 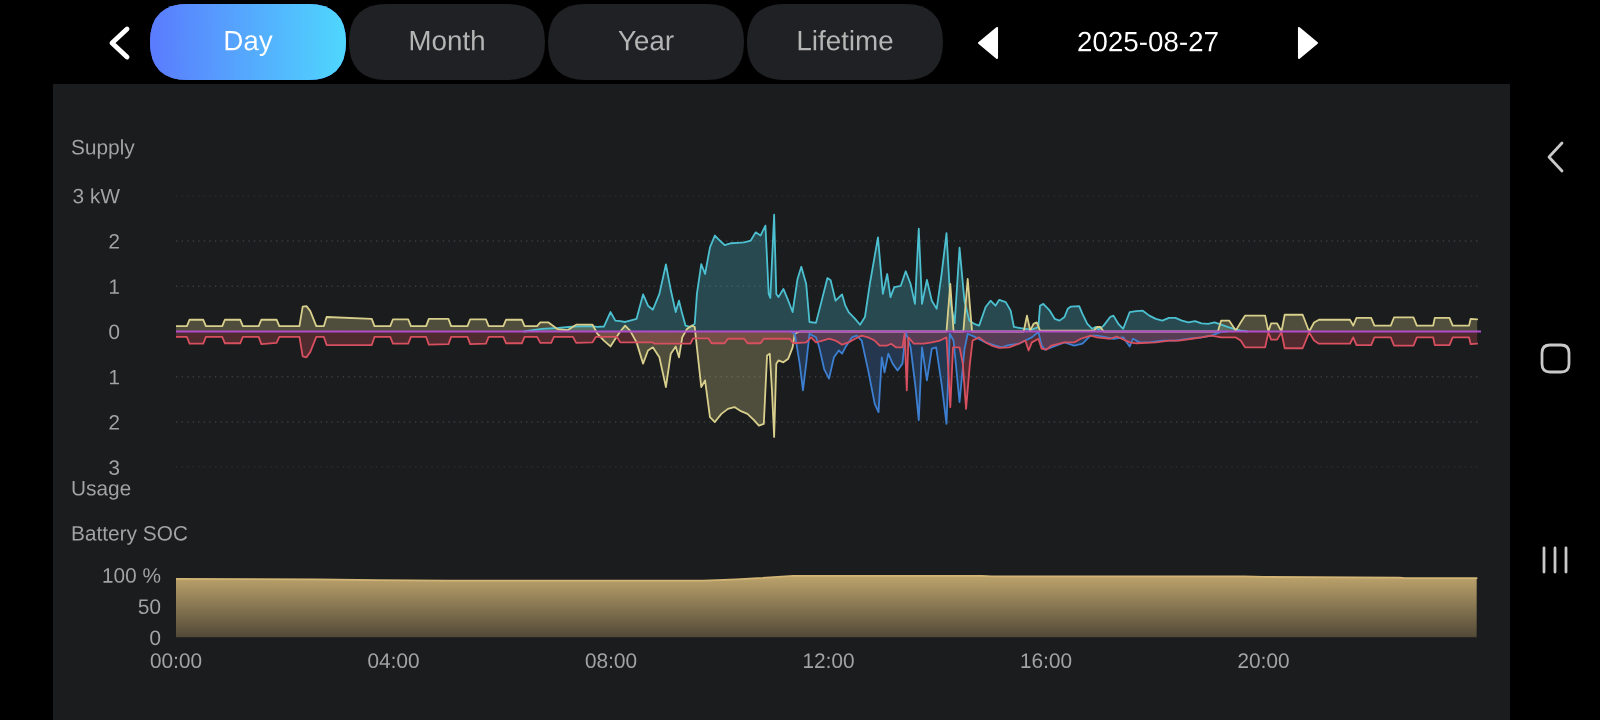 What do you see at coordinates (845, 40) in the screenshot?
I see `text: Lifetime` at bounding box center [845, 40].